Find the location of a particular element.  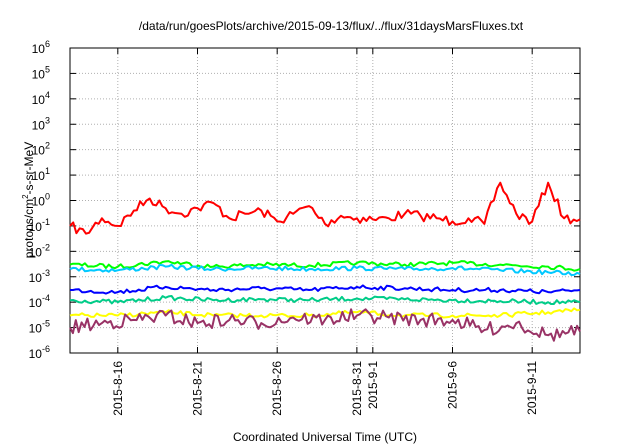

x-axis-label: Coordinated Universal Time (UTC) is located at coordinates (325, 437).